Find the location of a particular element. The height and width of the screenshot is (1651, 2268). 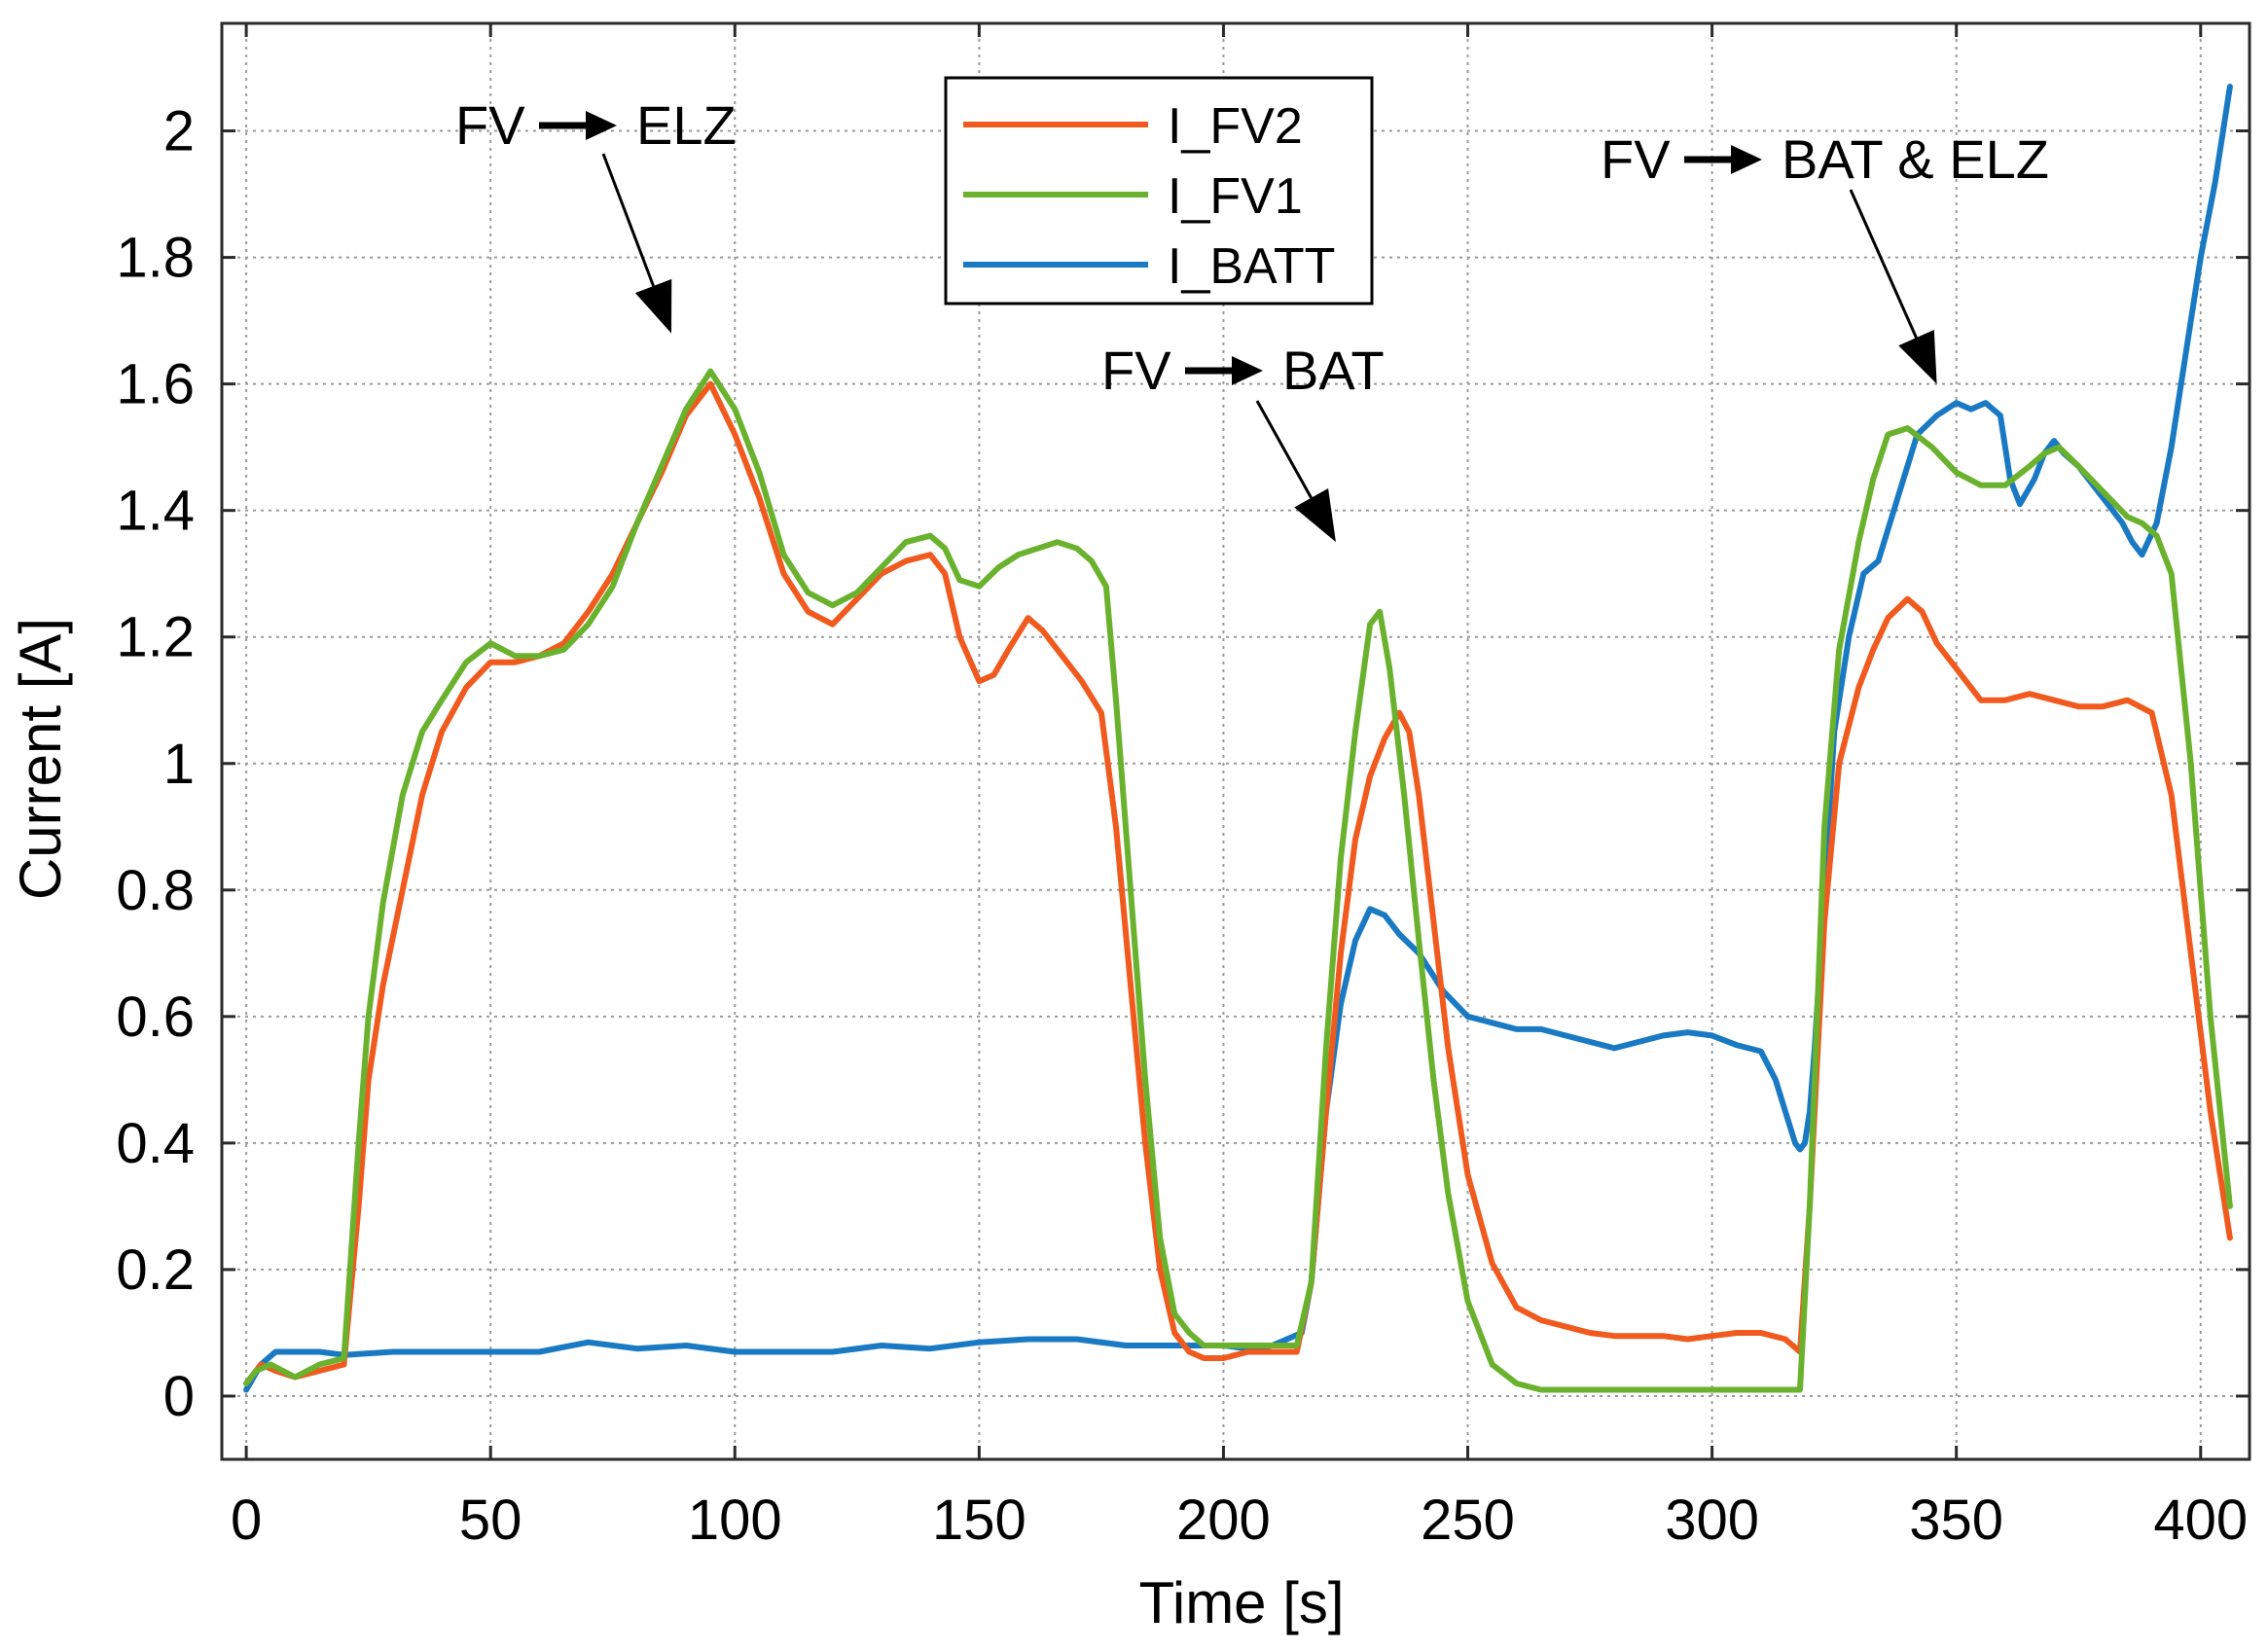

x-tick-label: 300 is located at coordinates (1712, 1520).